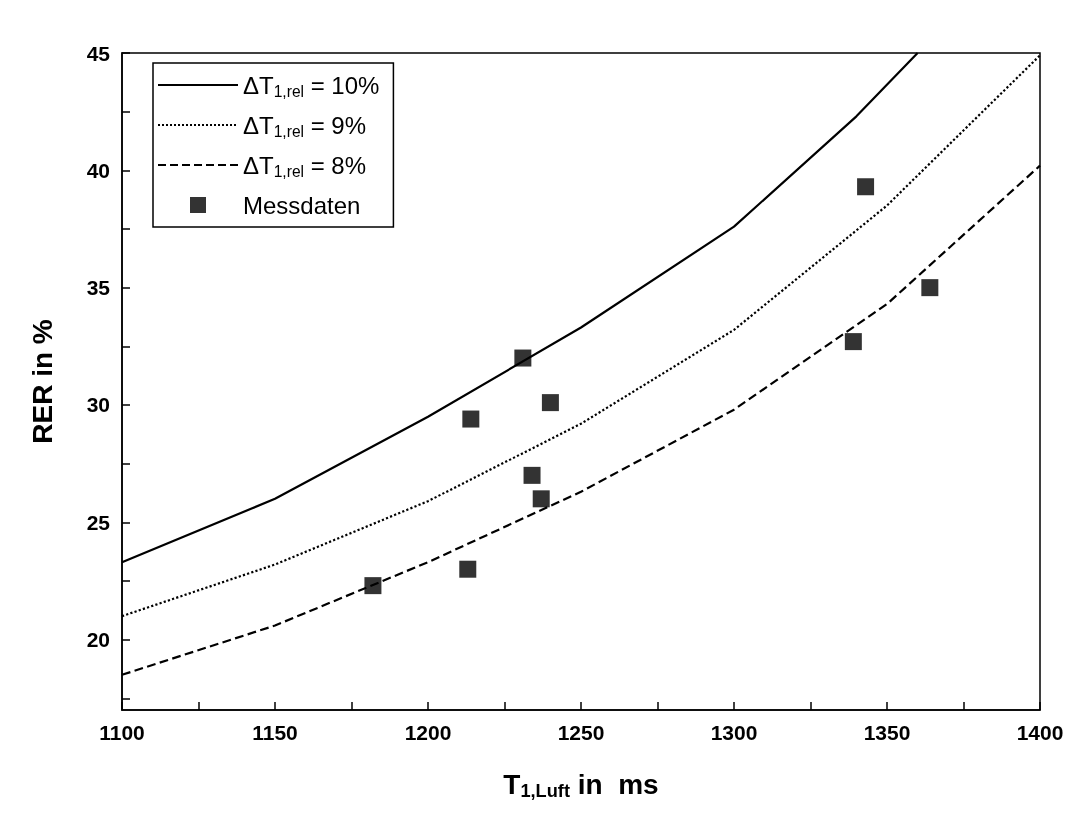 The height and width of the screenshot is (832, 1084). What do you see at coordinates (734, 732) in the screenshot?
I see `x-tick-label: 1300` at bounding box center [734, 732].